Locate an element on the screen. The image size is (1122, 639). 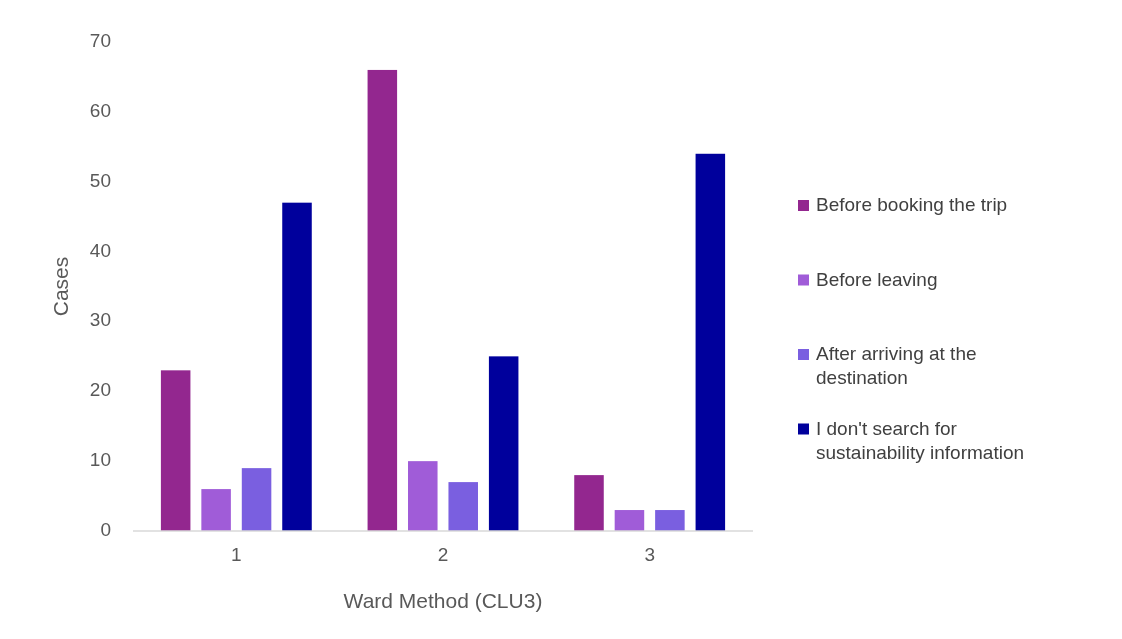
legend-label: Before leaving is located at coordinates (877, 279).